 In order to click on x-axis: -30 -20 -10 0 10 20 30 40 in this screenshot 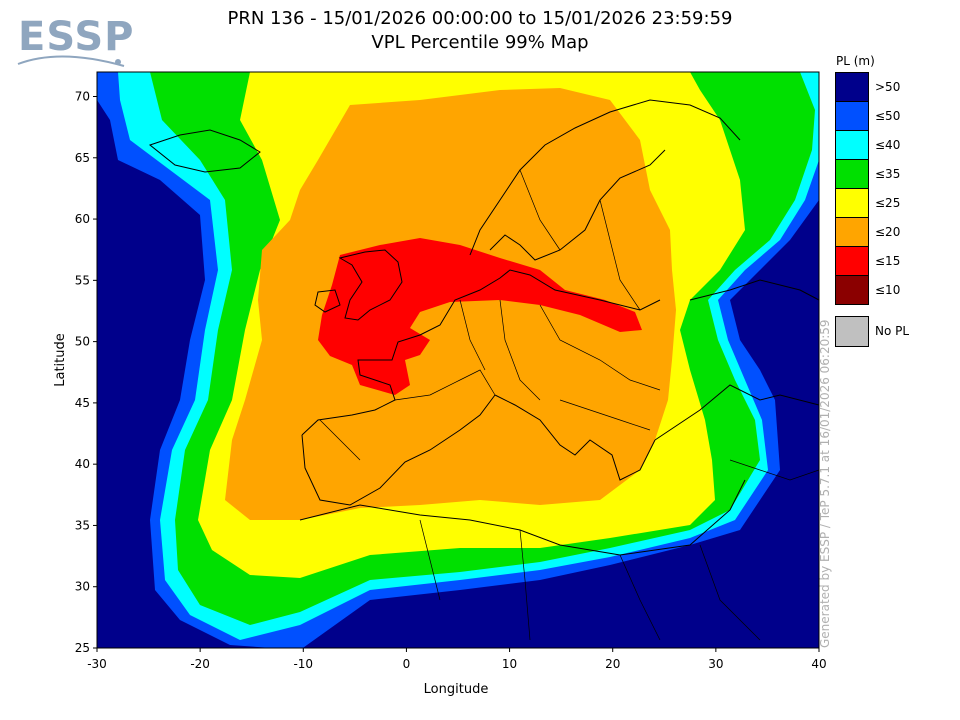, I will do `click(457, 659)`.